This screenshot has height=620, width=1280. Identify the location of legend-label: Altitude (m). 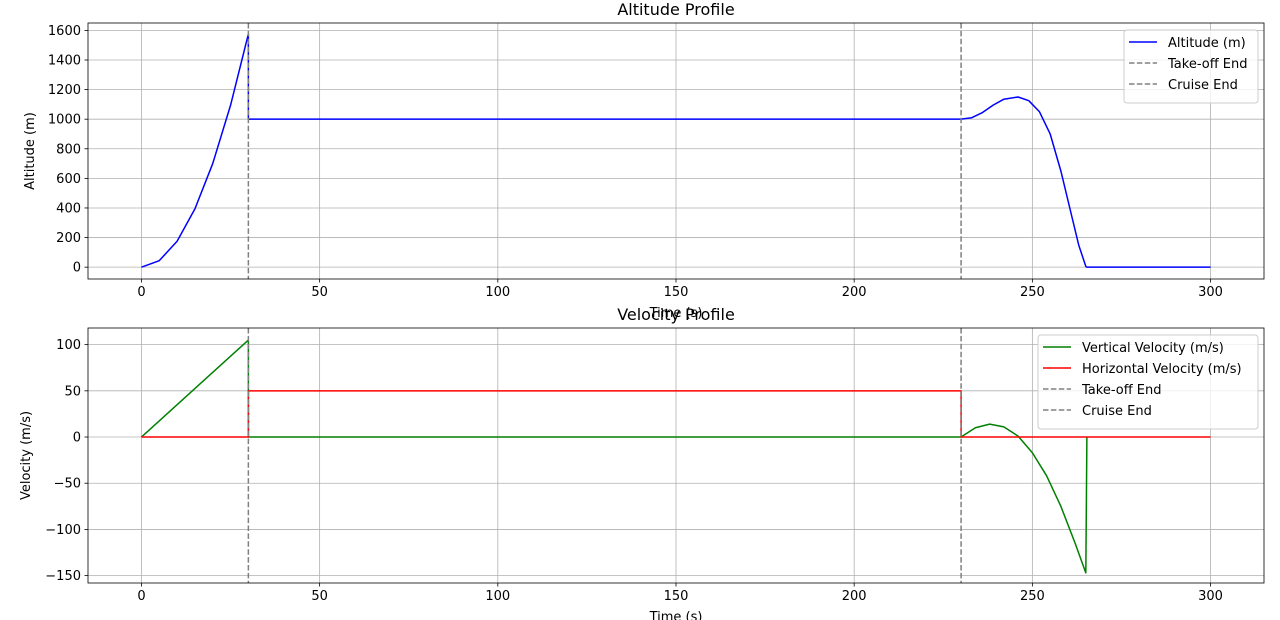
(1207, 43).